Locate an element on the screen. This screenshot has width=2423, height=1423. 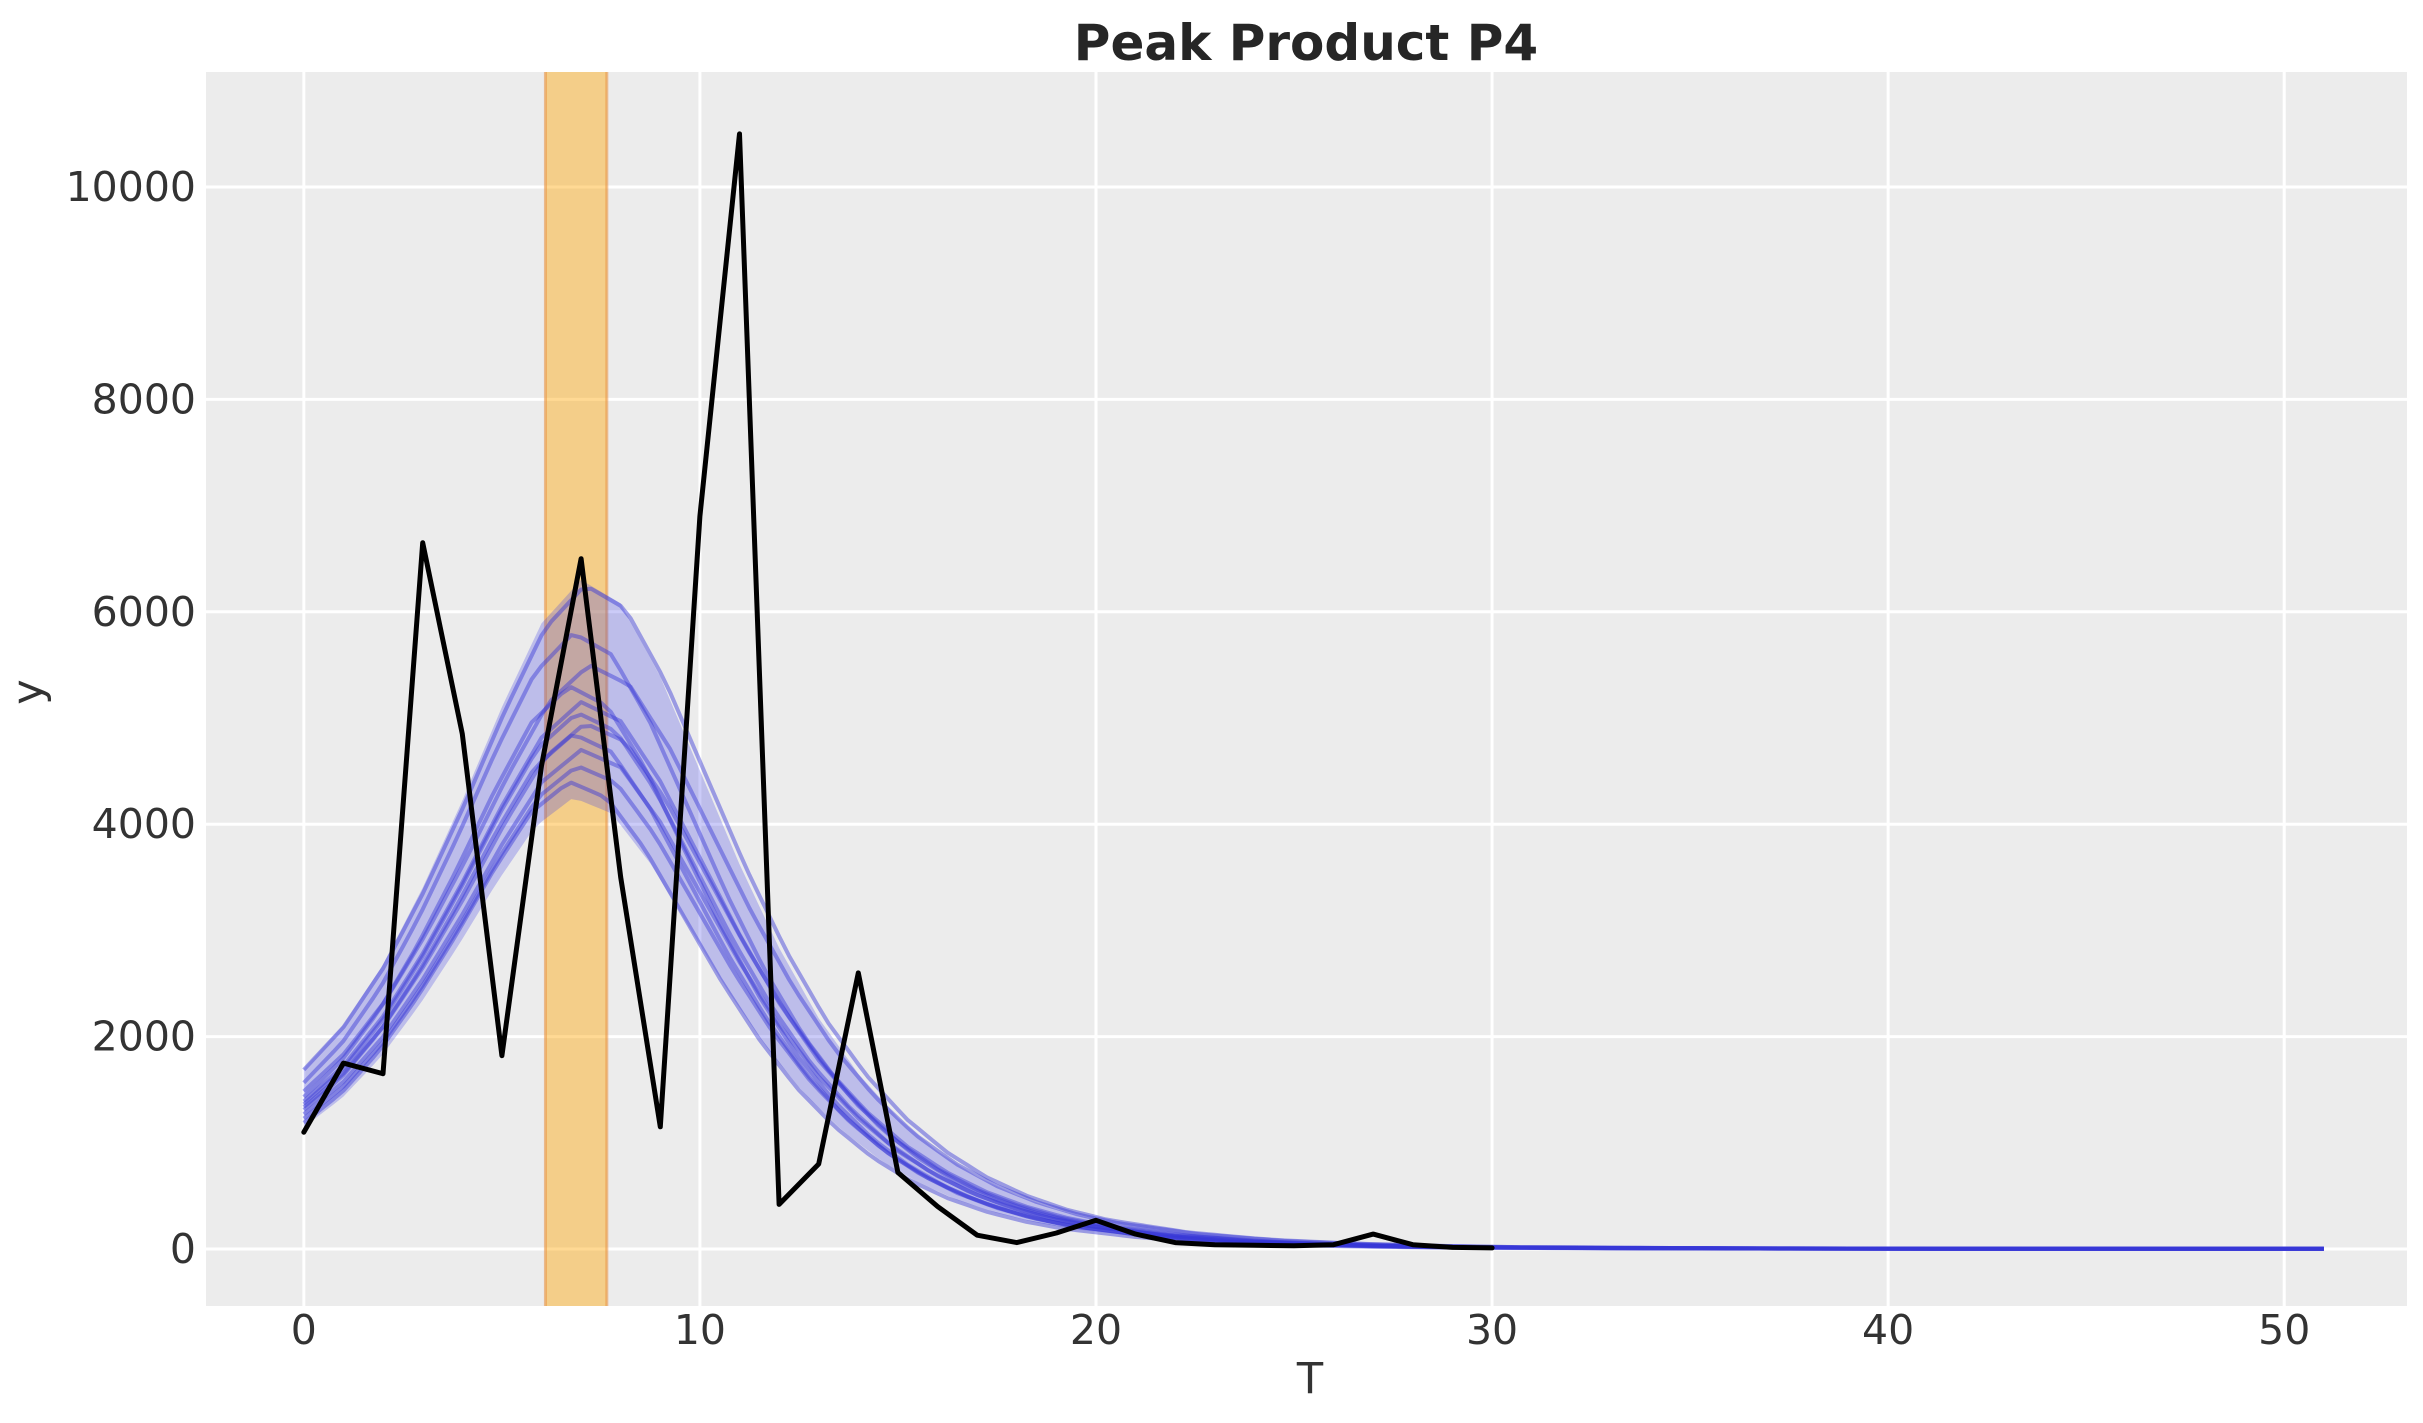
y-axis-label: y is located at coordinates (28, 691).